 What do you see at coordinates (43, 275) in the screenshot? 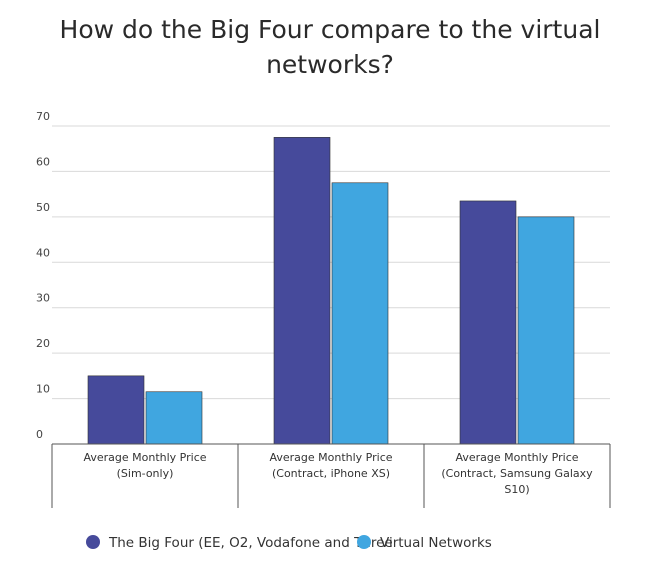
I see `y-axis-ticks: 0 10 20 30 40 50 60 70` at bounding box center [43, 275].